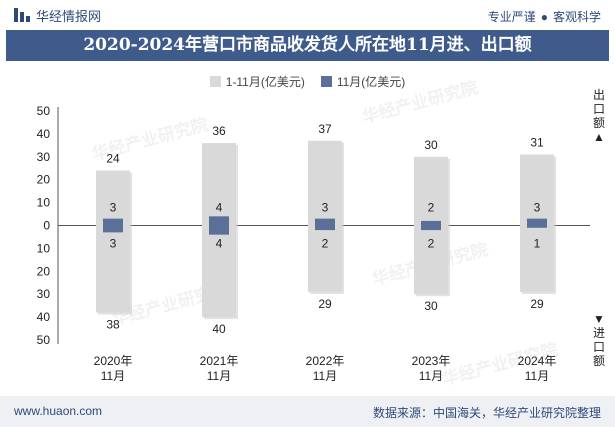 The image size is (615, 427). I want to click on ytd-export-label: 37, so click(325, 129).